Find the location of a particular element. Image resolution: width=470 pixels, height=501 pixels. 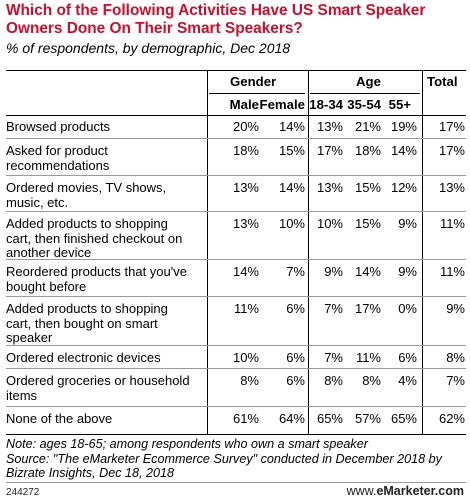

table-cell: 4% is located at coordinates (407, 380).